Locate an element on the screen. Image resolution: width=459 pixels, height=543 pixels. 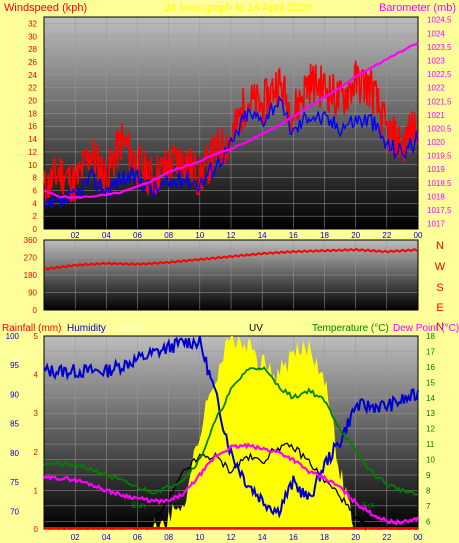
direction-tick-label: 0 is located at coordinates (35, 310).